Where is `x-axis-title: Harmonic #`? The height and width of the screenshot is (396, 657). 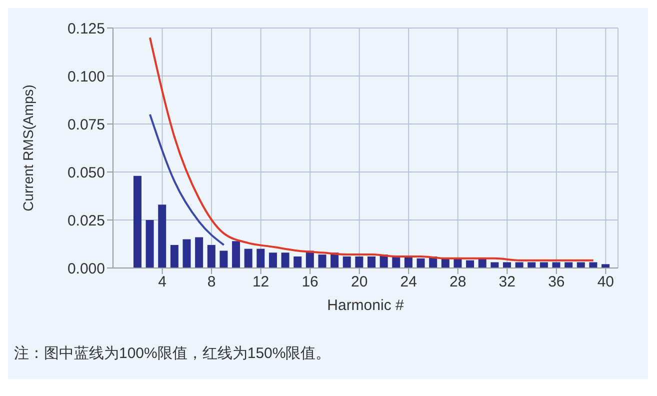 x-axis-title: Harmonic # is located at coordinates (365, 305).